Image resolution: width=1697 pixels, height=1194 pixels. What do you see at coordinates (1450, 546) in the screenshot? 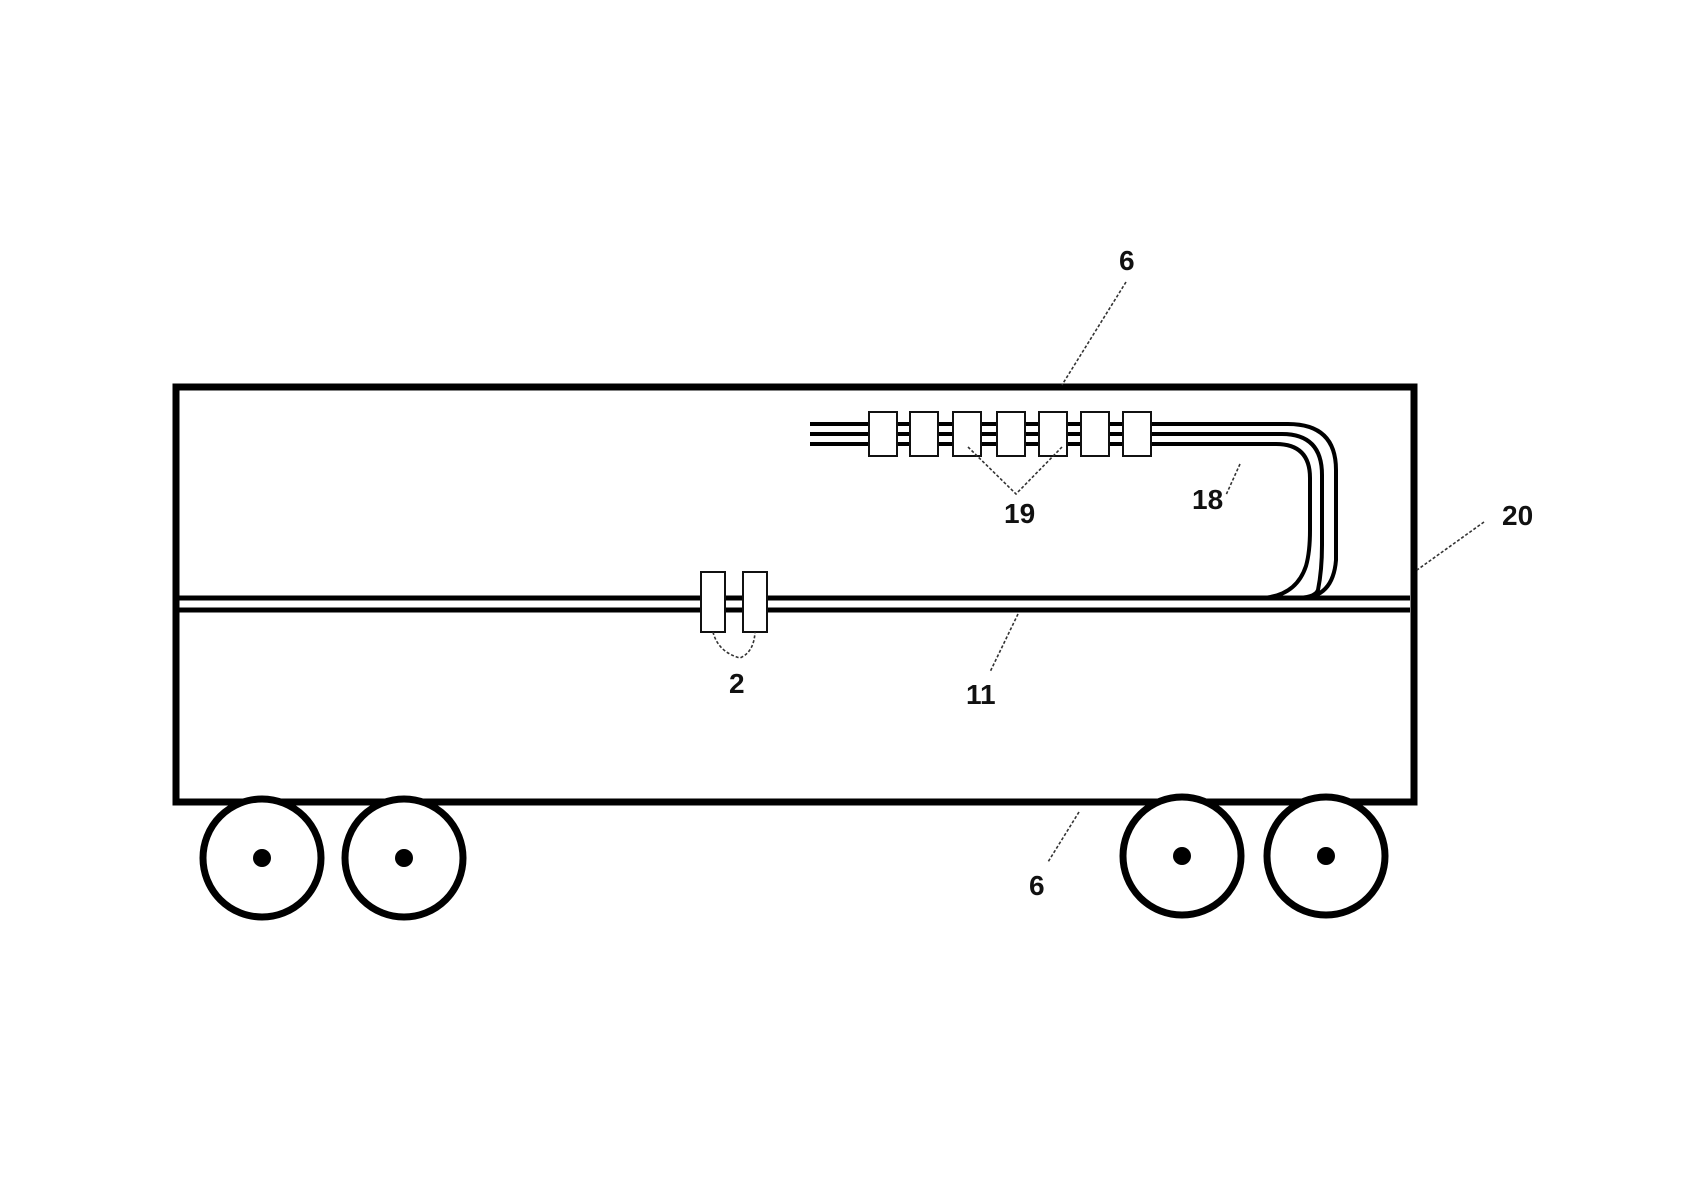
I see `leader-vehicle` at bounding box center [1450, 546].